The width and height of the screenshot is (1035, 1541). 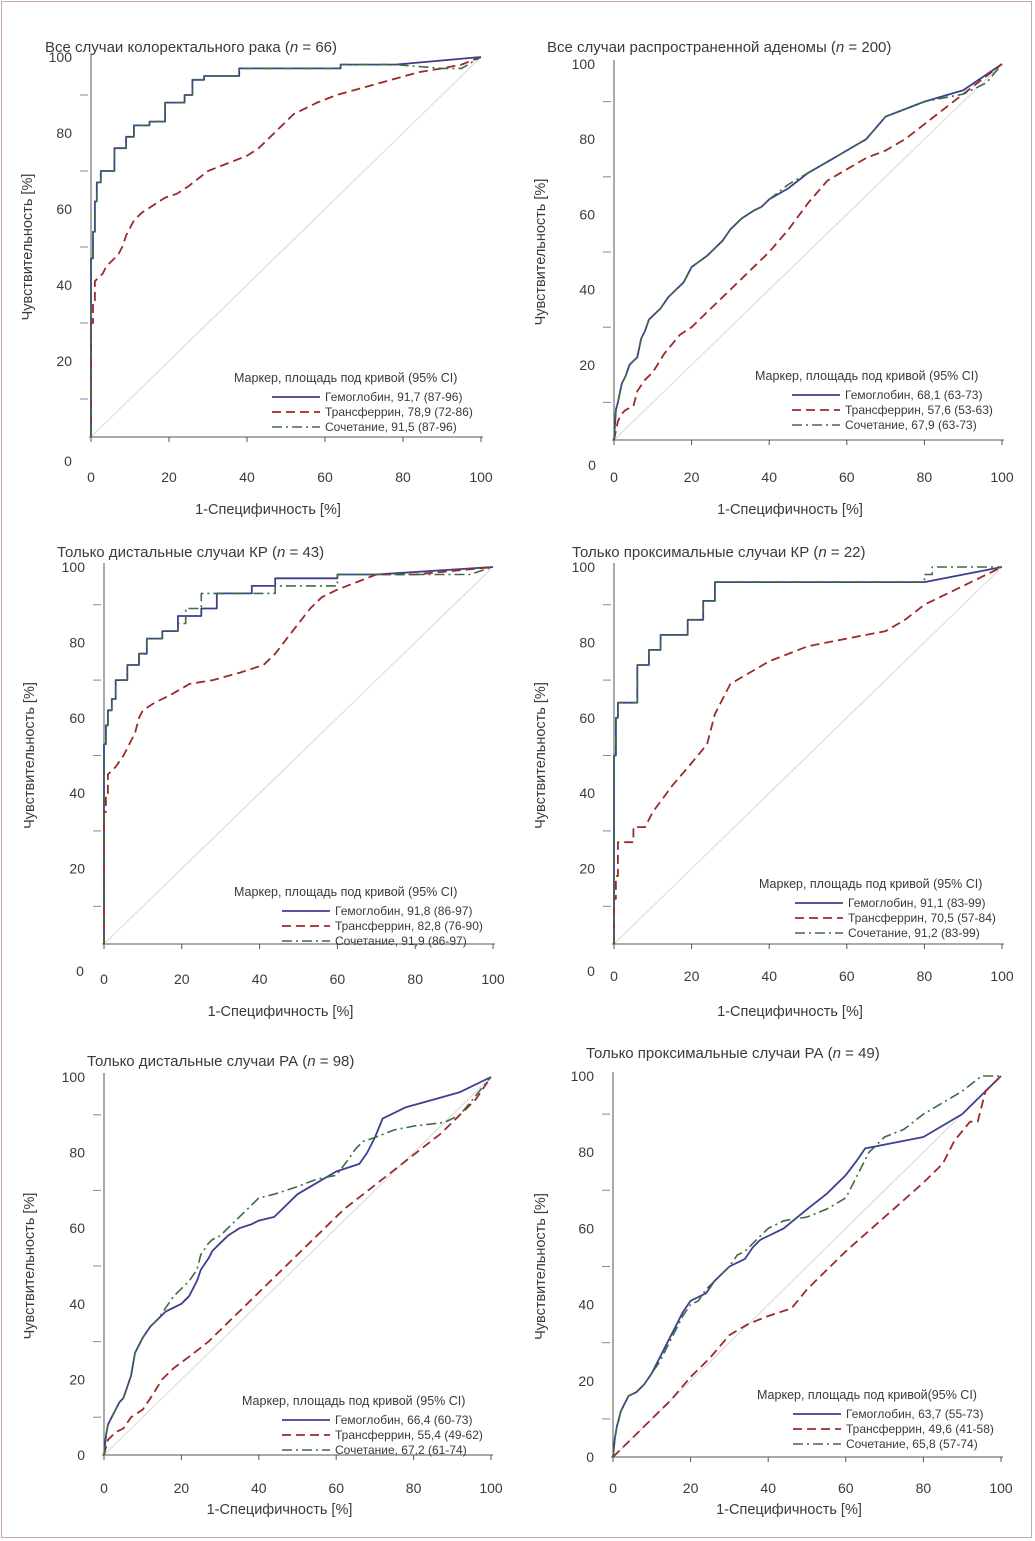 What do you see at coordinates (912, 1444) in the screenshot?
I see `legend-label-combination: Сочетание, 65,8 (57-74)` at bounding box center [912, 1444].